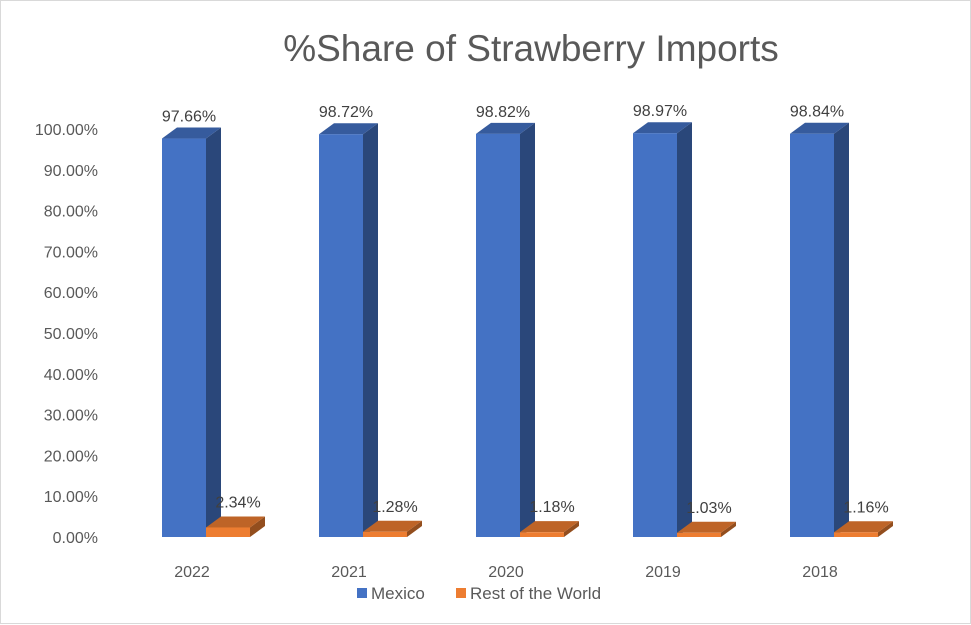 The height and width of the screenshot is (625, 971). Describe the element at coordinates (349, 572) in the screenshot. I see `x-tick-label: 2021` at that location.